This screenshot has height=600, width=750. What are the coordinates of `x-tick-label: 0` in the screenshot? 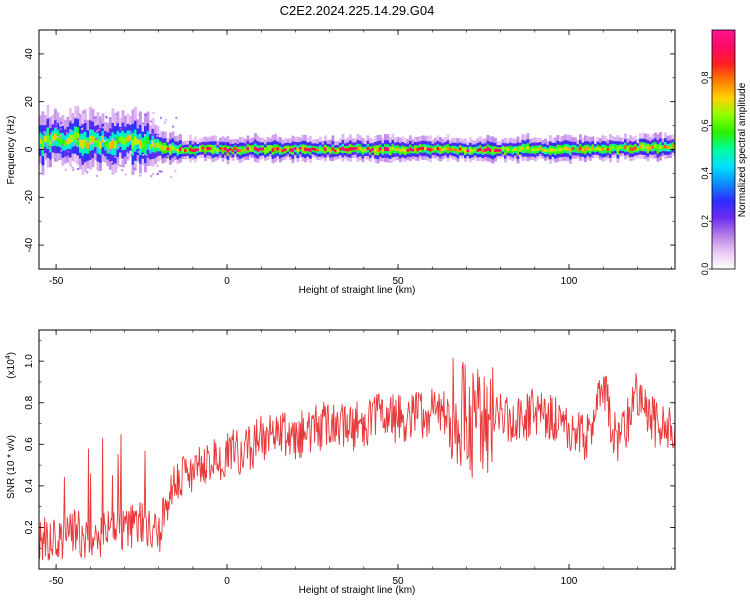 It's located at (227, 281).